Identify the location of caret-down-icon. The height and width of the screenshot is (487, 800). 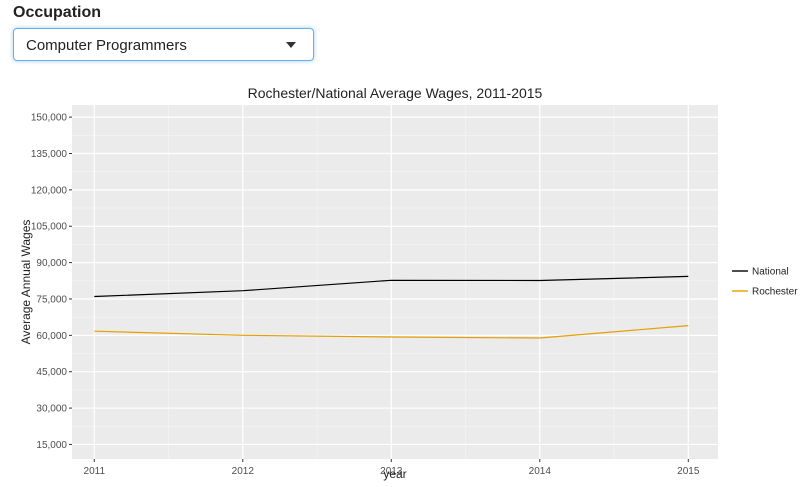
(291, 45).